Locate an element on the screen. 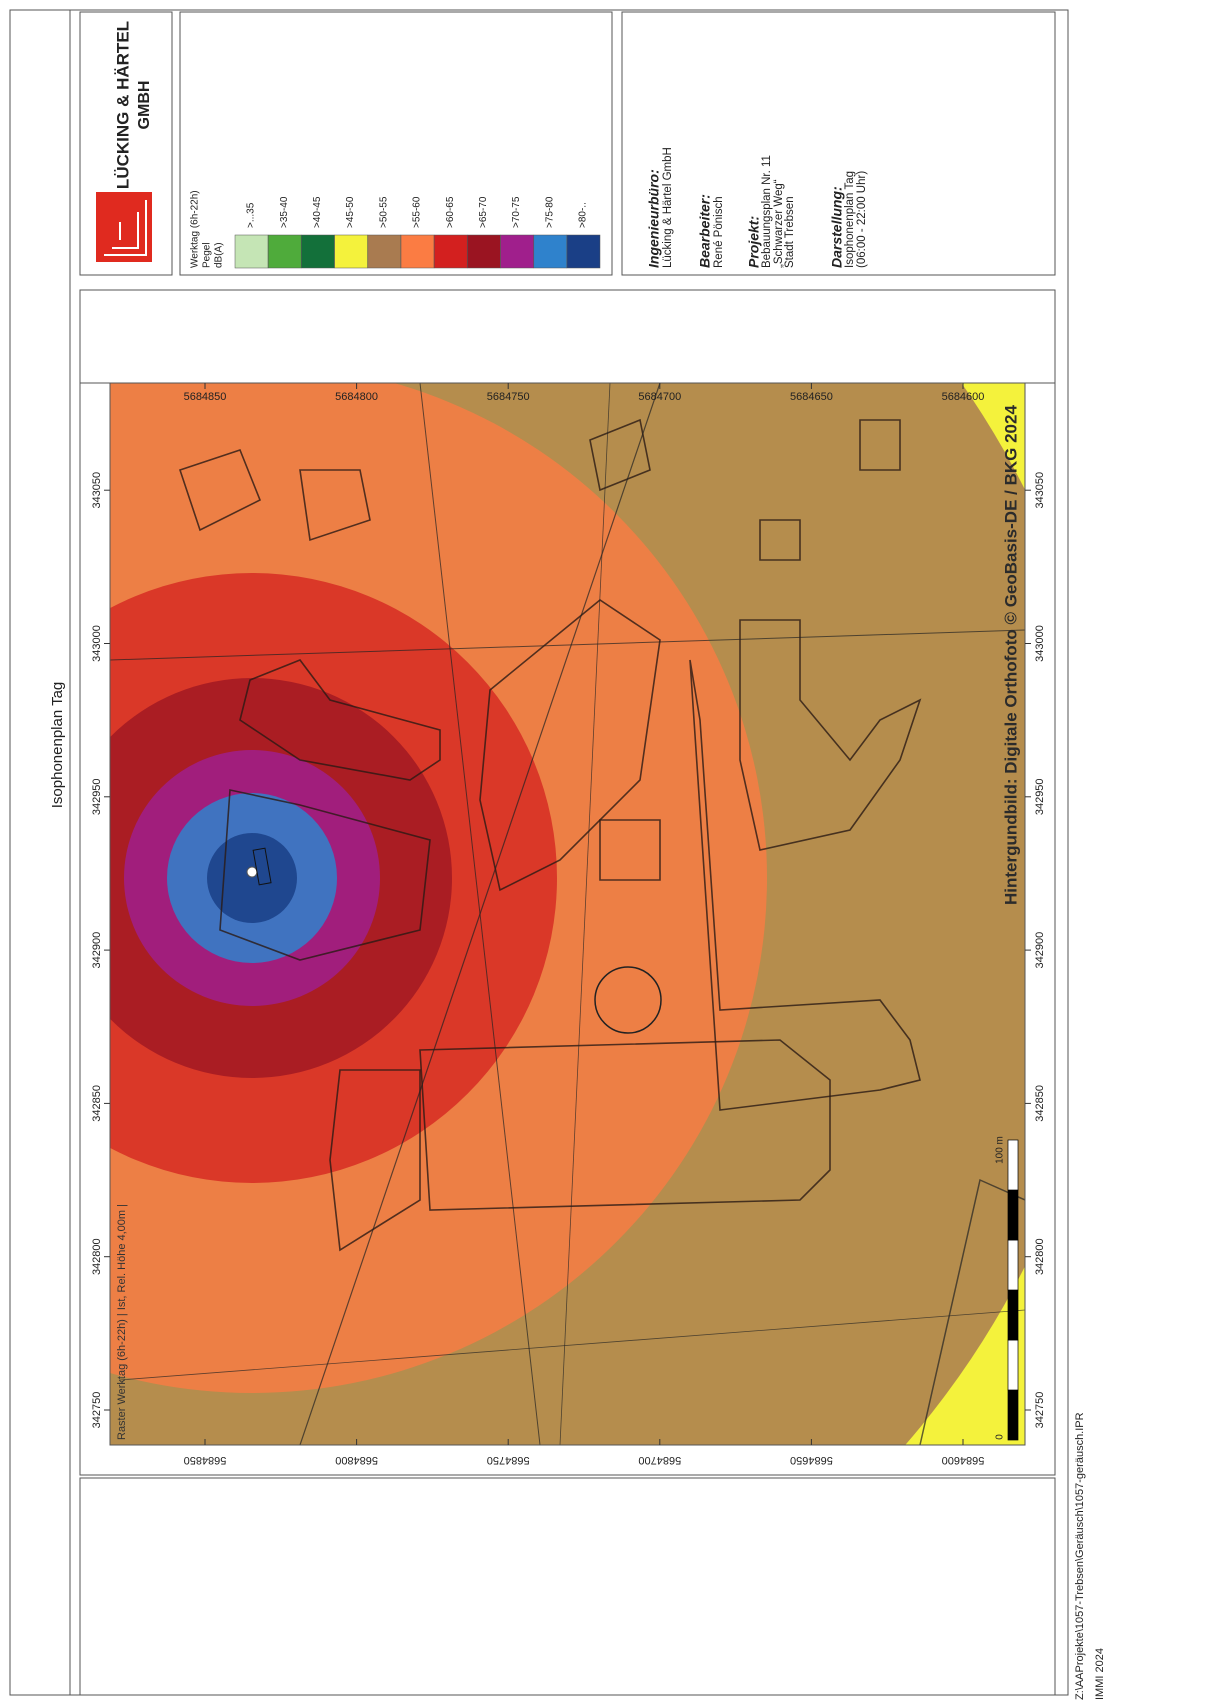 This screenshot has width=1211, height=1706. info-value: „Schwarzer Weg“ is located at coordinates (779, 223).